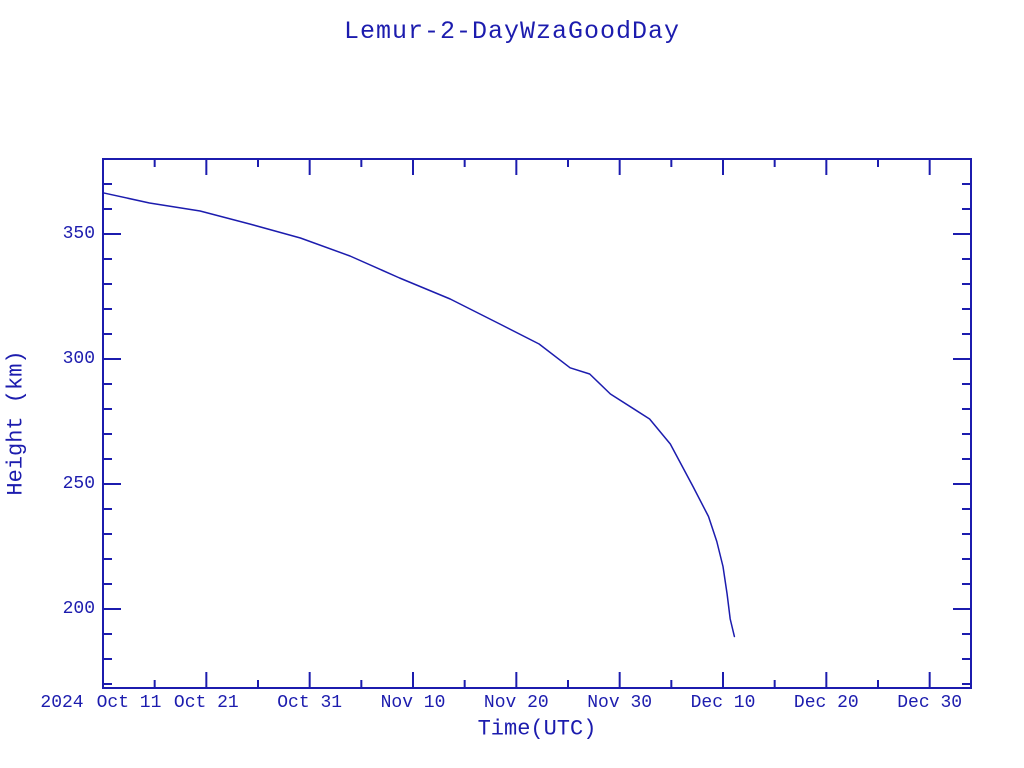 The height and width of the screenshot is (768, 1024). I want to click on x-tick-label: Nov 10, so click(413, 703).